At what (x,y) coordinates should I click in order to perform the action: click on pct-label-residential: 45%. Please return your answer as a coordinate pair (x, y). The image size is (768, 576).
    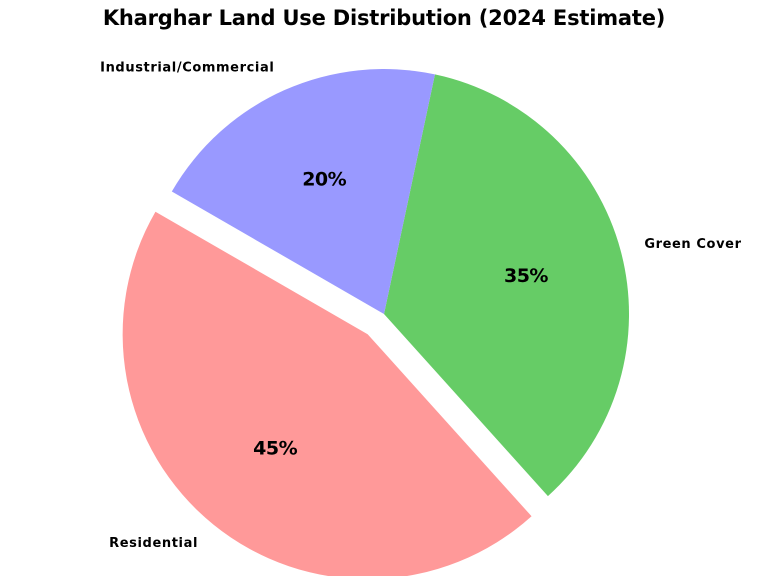
    Looking at the image, I should click on (275, 448).